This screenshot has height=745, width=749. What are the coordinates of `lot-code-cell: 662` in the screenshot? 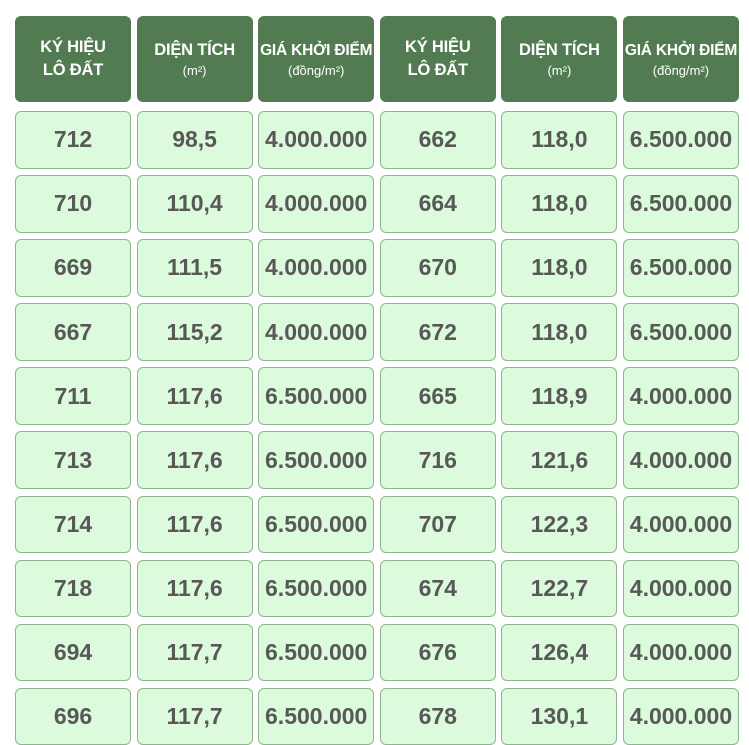 It's located at (437, 140).